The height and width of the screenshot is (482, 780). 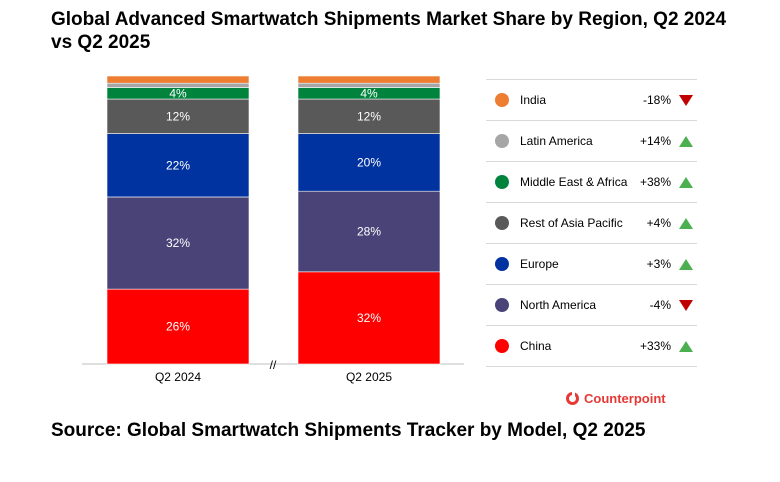 I want to click on legend-change-value: +33%, so click(x=655, y=346).